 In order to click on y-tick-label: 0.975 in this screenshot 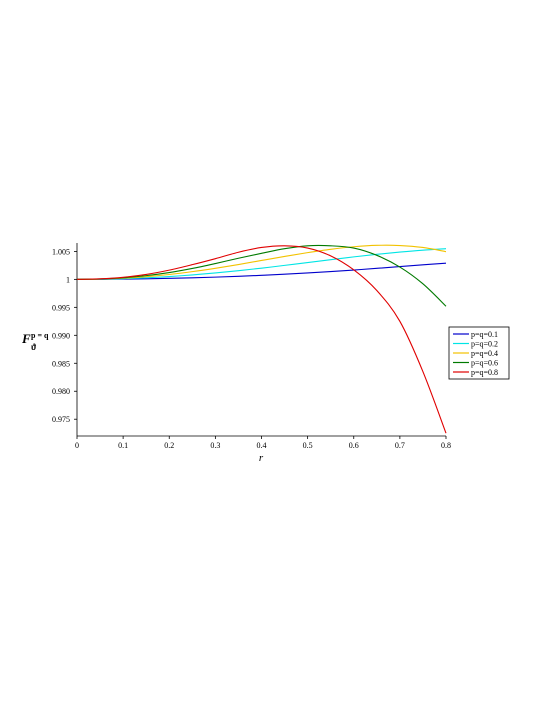, I will do `click(61, 419)`.